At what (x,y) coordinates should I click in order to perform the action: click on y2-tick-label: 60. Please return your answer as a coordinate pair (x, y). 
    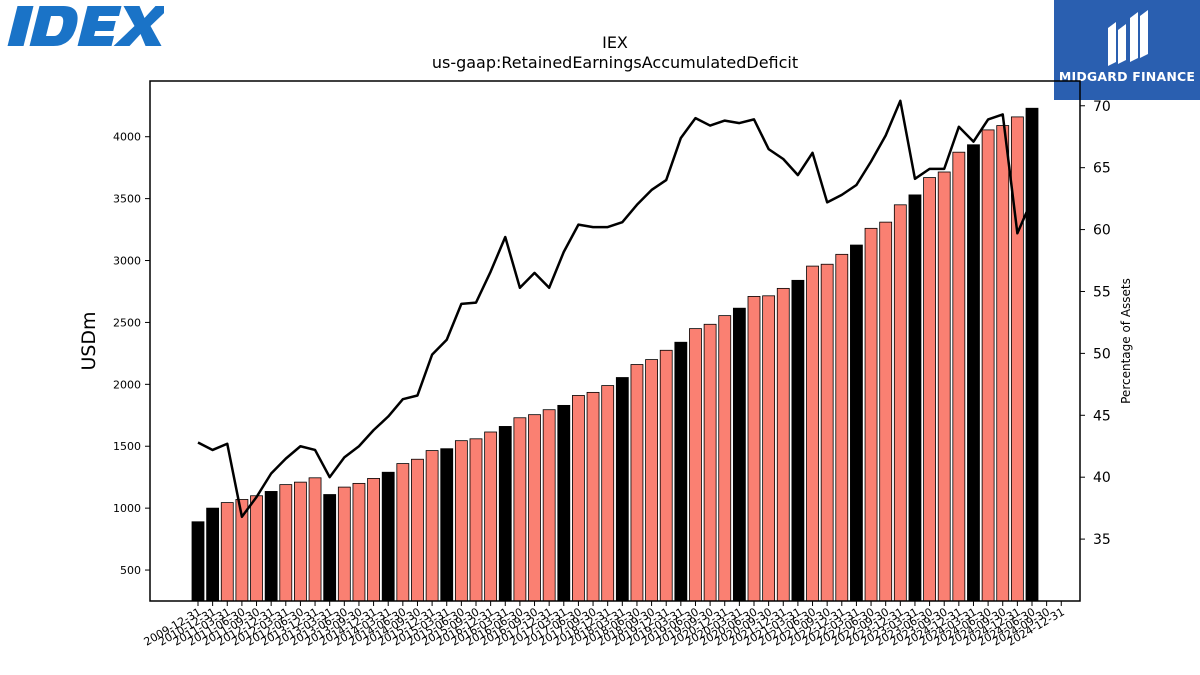
    Looking at the image, I should click on (1102, 231).